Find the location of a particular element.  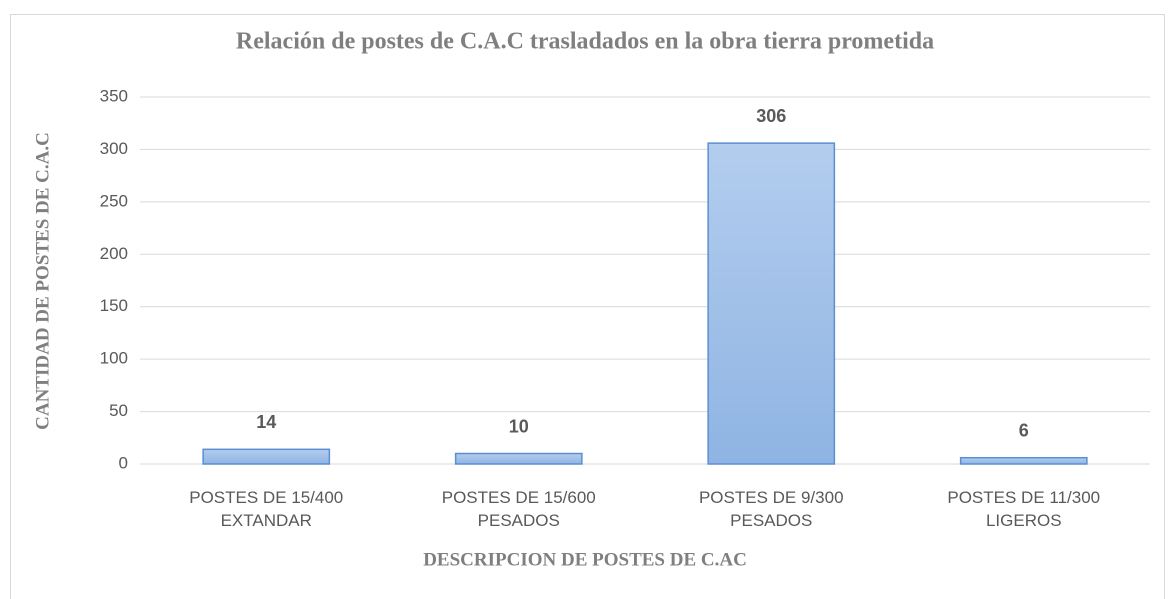

x-tick-label: POSTES DE 15/600 PESADOS is located at coordinates (518, 509).